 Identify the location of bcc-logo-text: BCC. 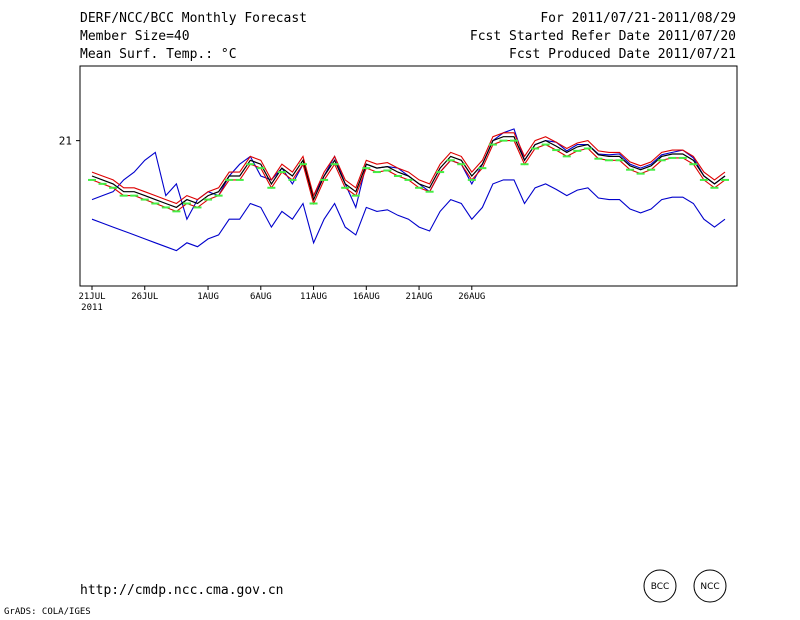
(660, 587).